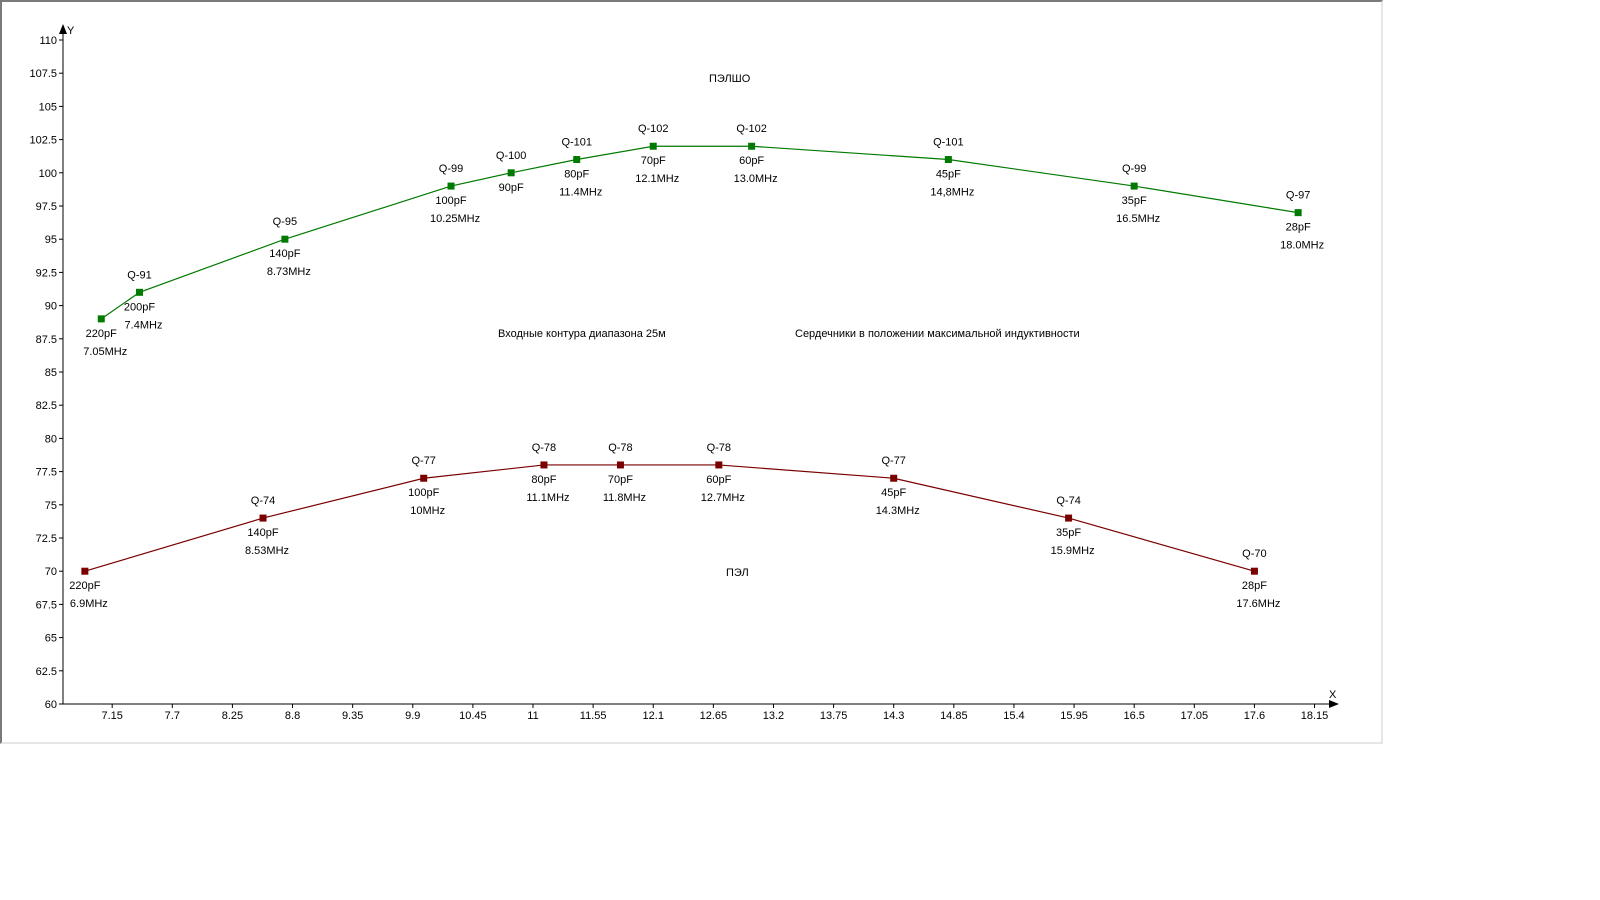  What do you see at coordinates (1133, 716) in the screenshot?
I see `x-tick-label: 16.5` at bounding box center [1133, 716].